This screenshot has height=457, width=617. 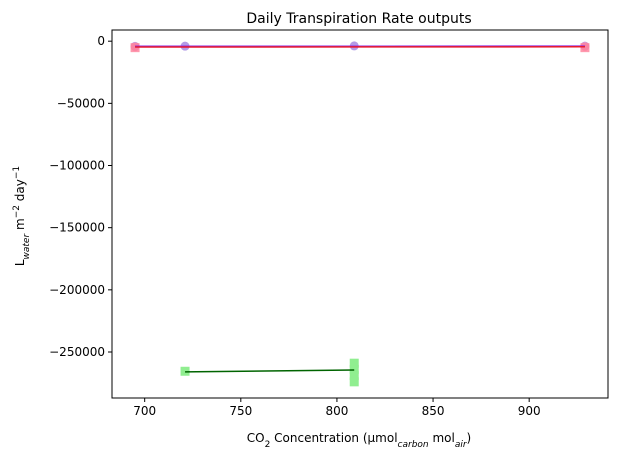 I want to click on y-tick-label: −200000, so click(x=77, y=290).